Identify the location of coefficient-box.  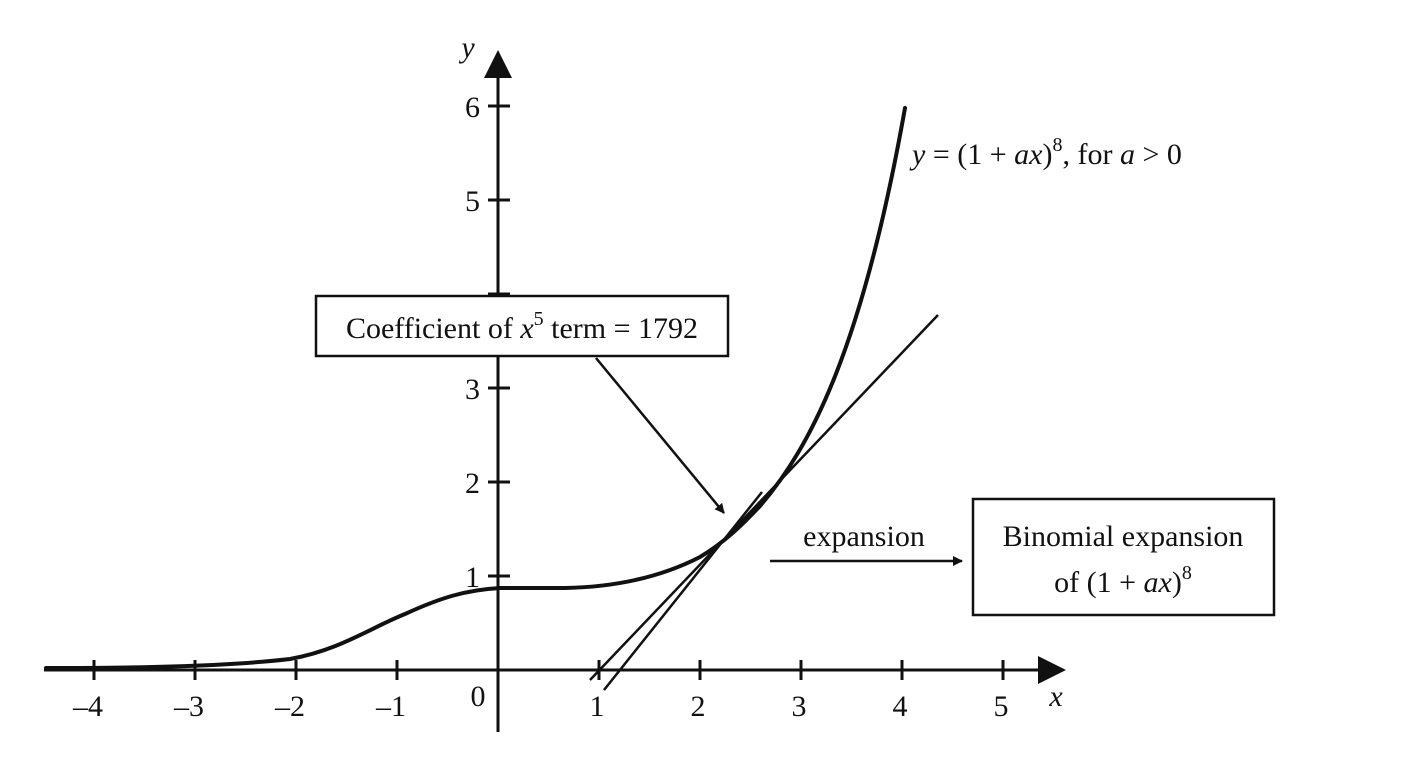
(522, 326).